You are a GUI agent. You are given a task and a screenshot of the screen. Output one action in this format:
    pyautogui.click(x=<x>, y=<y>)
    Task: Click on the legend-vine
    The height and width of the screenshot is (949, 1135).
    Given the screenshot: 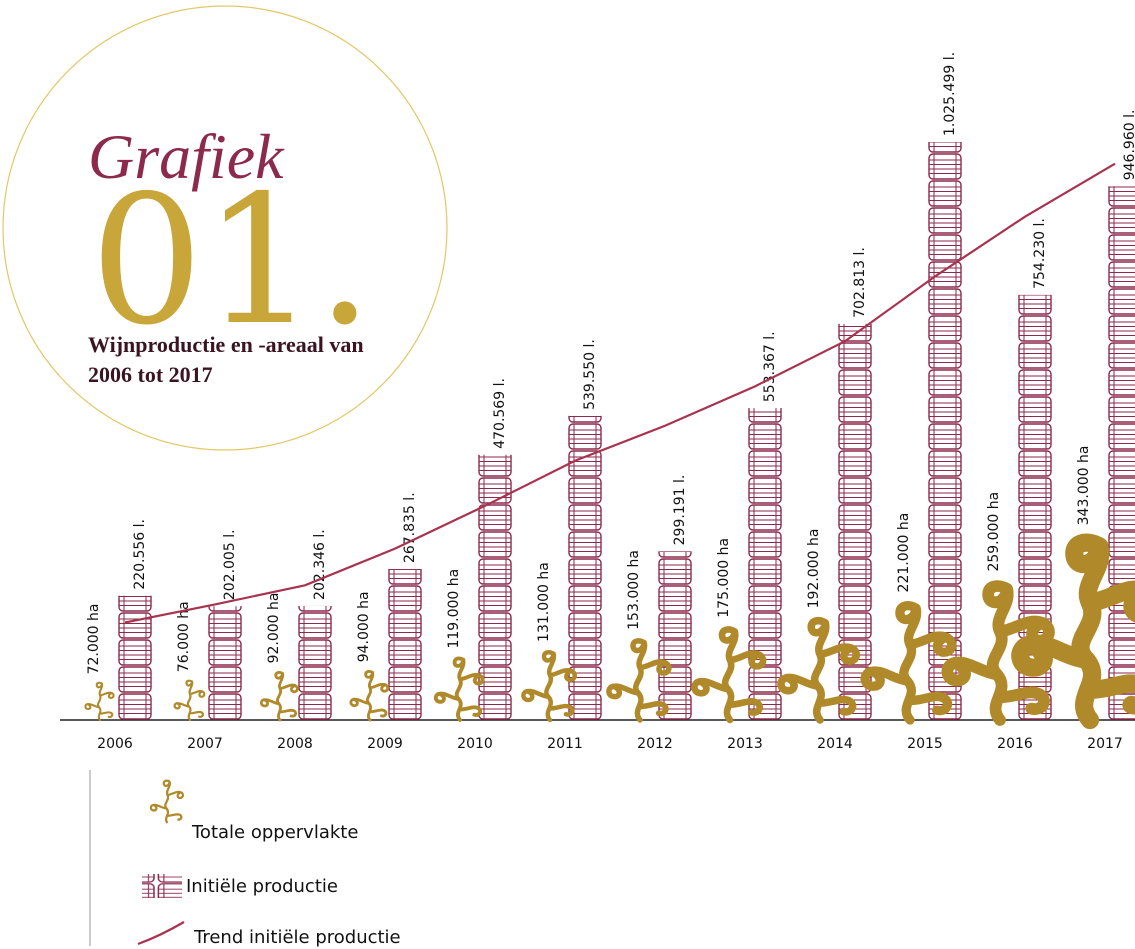 What is the action you would take?
    pyautogui.click(x=167, y=801)
    